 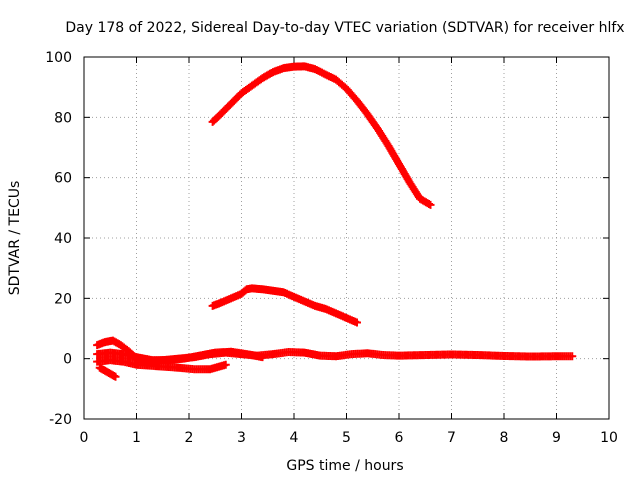 What do you see at coordinates (67, 360) in the screenshot?
I see `y-tick-label: 0` at bounding box center [67, 360].